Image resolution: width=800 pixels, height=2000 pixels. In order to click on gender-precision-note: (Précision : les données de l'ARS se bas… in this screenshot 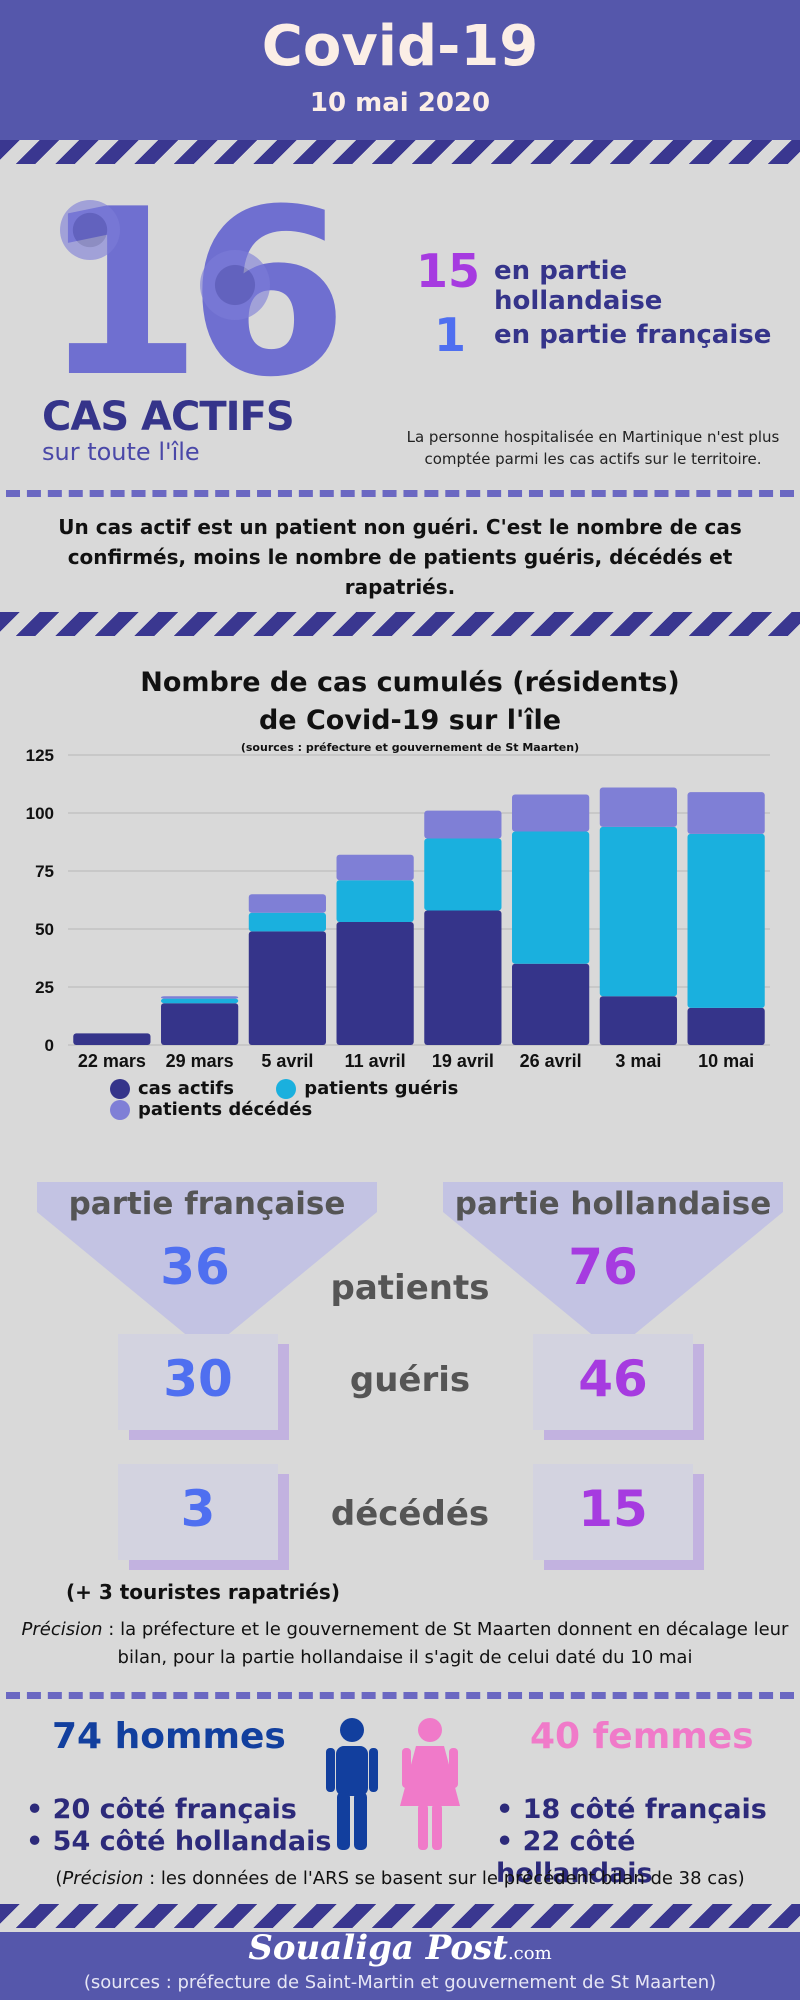, I will do `click(400, 1878)`.